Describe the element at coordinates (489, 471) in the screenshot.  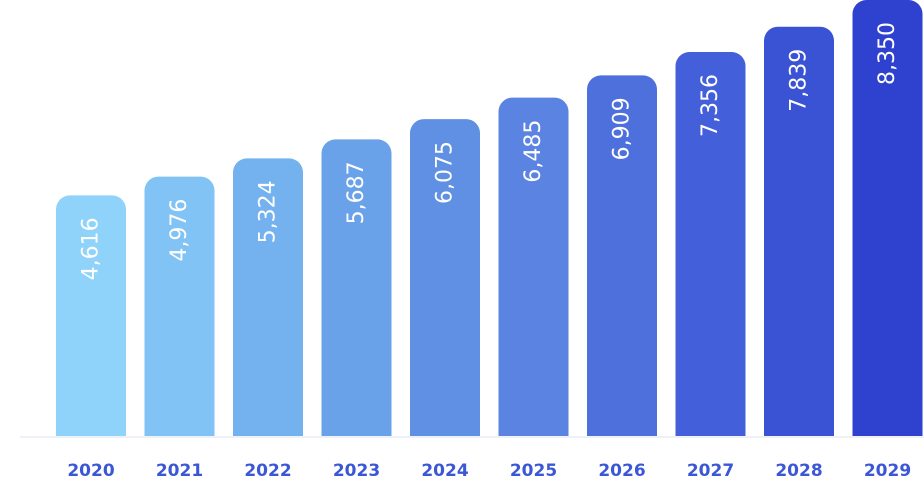
I see `x-tick-labels: 2020 2021 2022 2023 2024 2025 2026 2027 2028 2029` at that location.